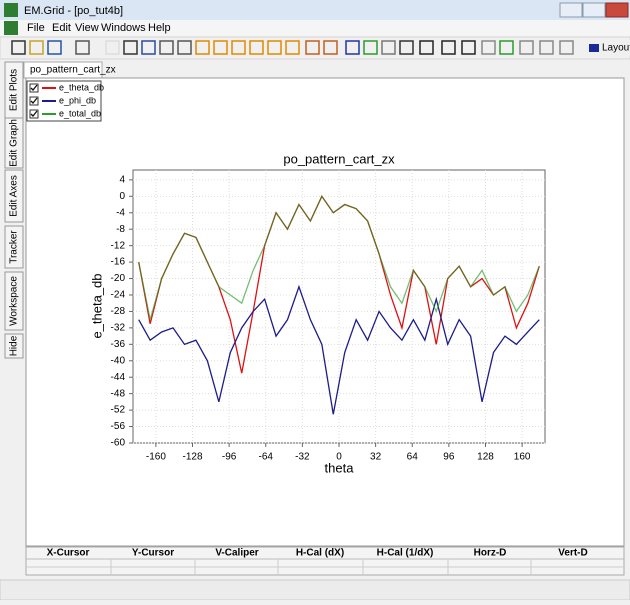  Describe the element at coordinates (315, 590) in the screenshot. I see `status-bar` at that location.